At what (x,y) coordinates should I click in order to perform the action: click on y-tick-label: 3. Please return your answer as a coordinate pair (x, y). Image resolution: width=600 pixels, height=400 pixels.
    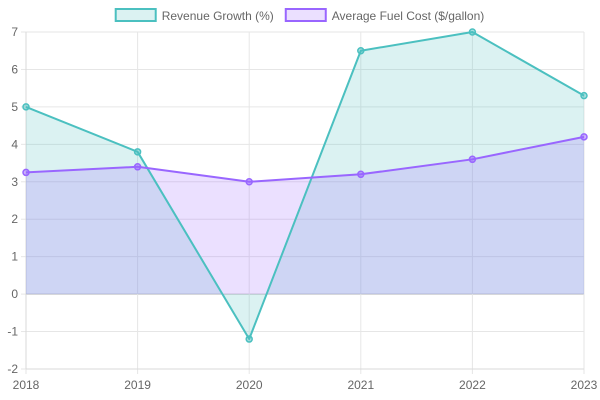
    Looking at the image, I should click on (14, 182).